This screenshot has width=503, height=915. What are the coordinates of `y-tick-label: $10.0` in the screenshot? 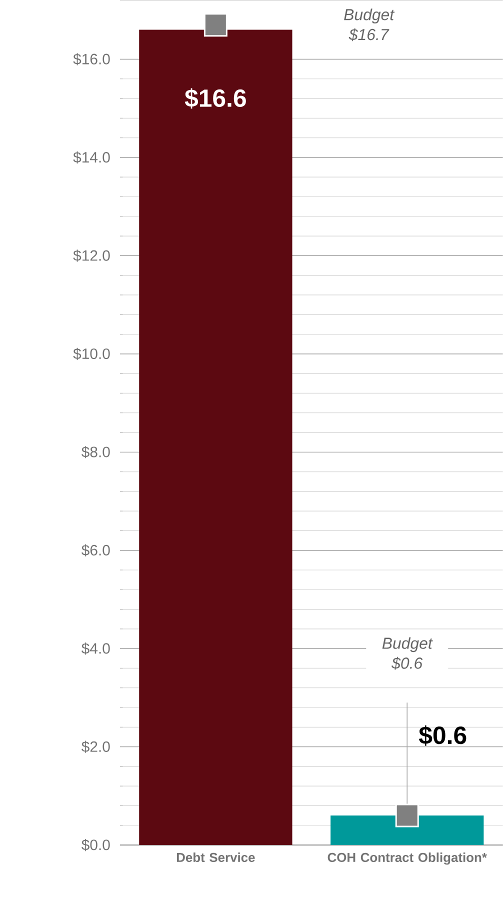 It's located at (91, 354).